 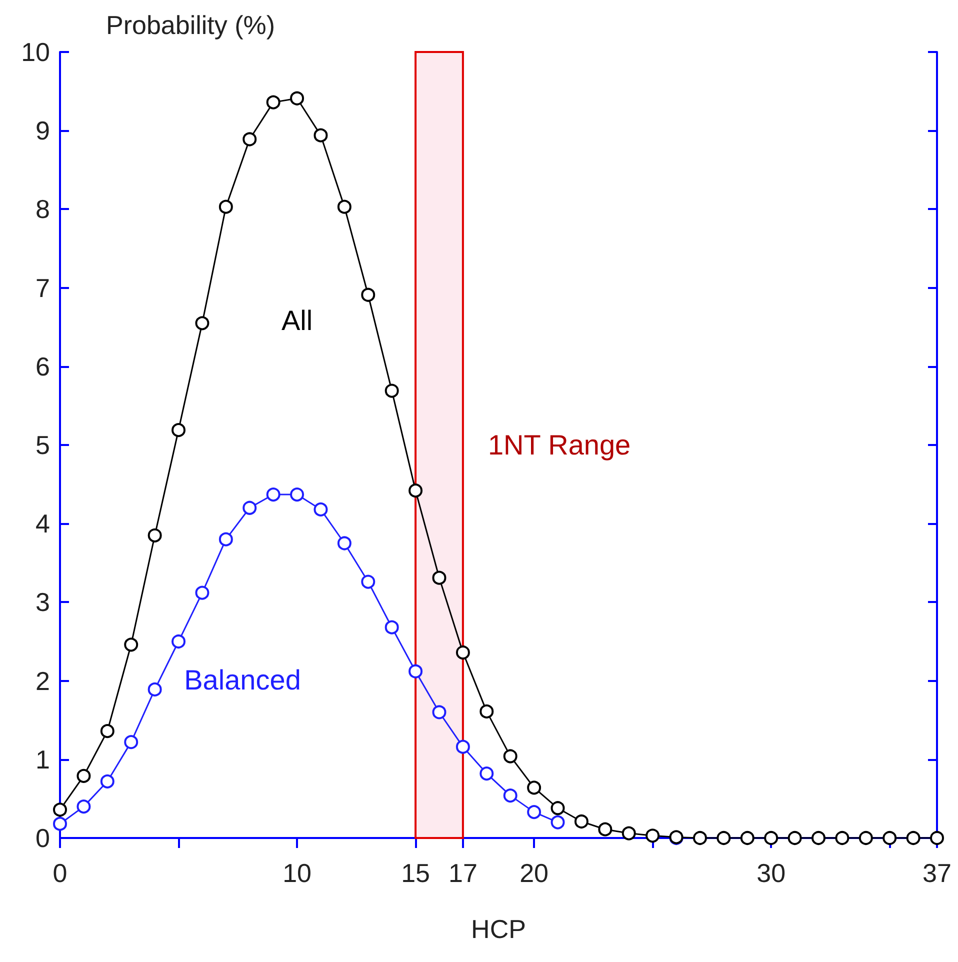 I want to click on y-tick-label: 3, so click(x=43, y=602).